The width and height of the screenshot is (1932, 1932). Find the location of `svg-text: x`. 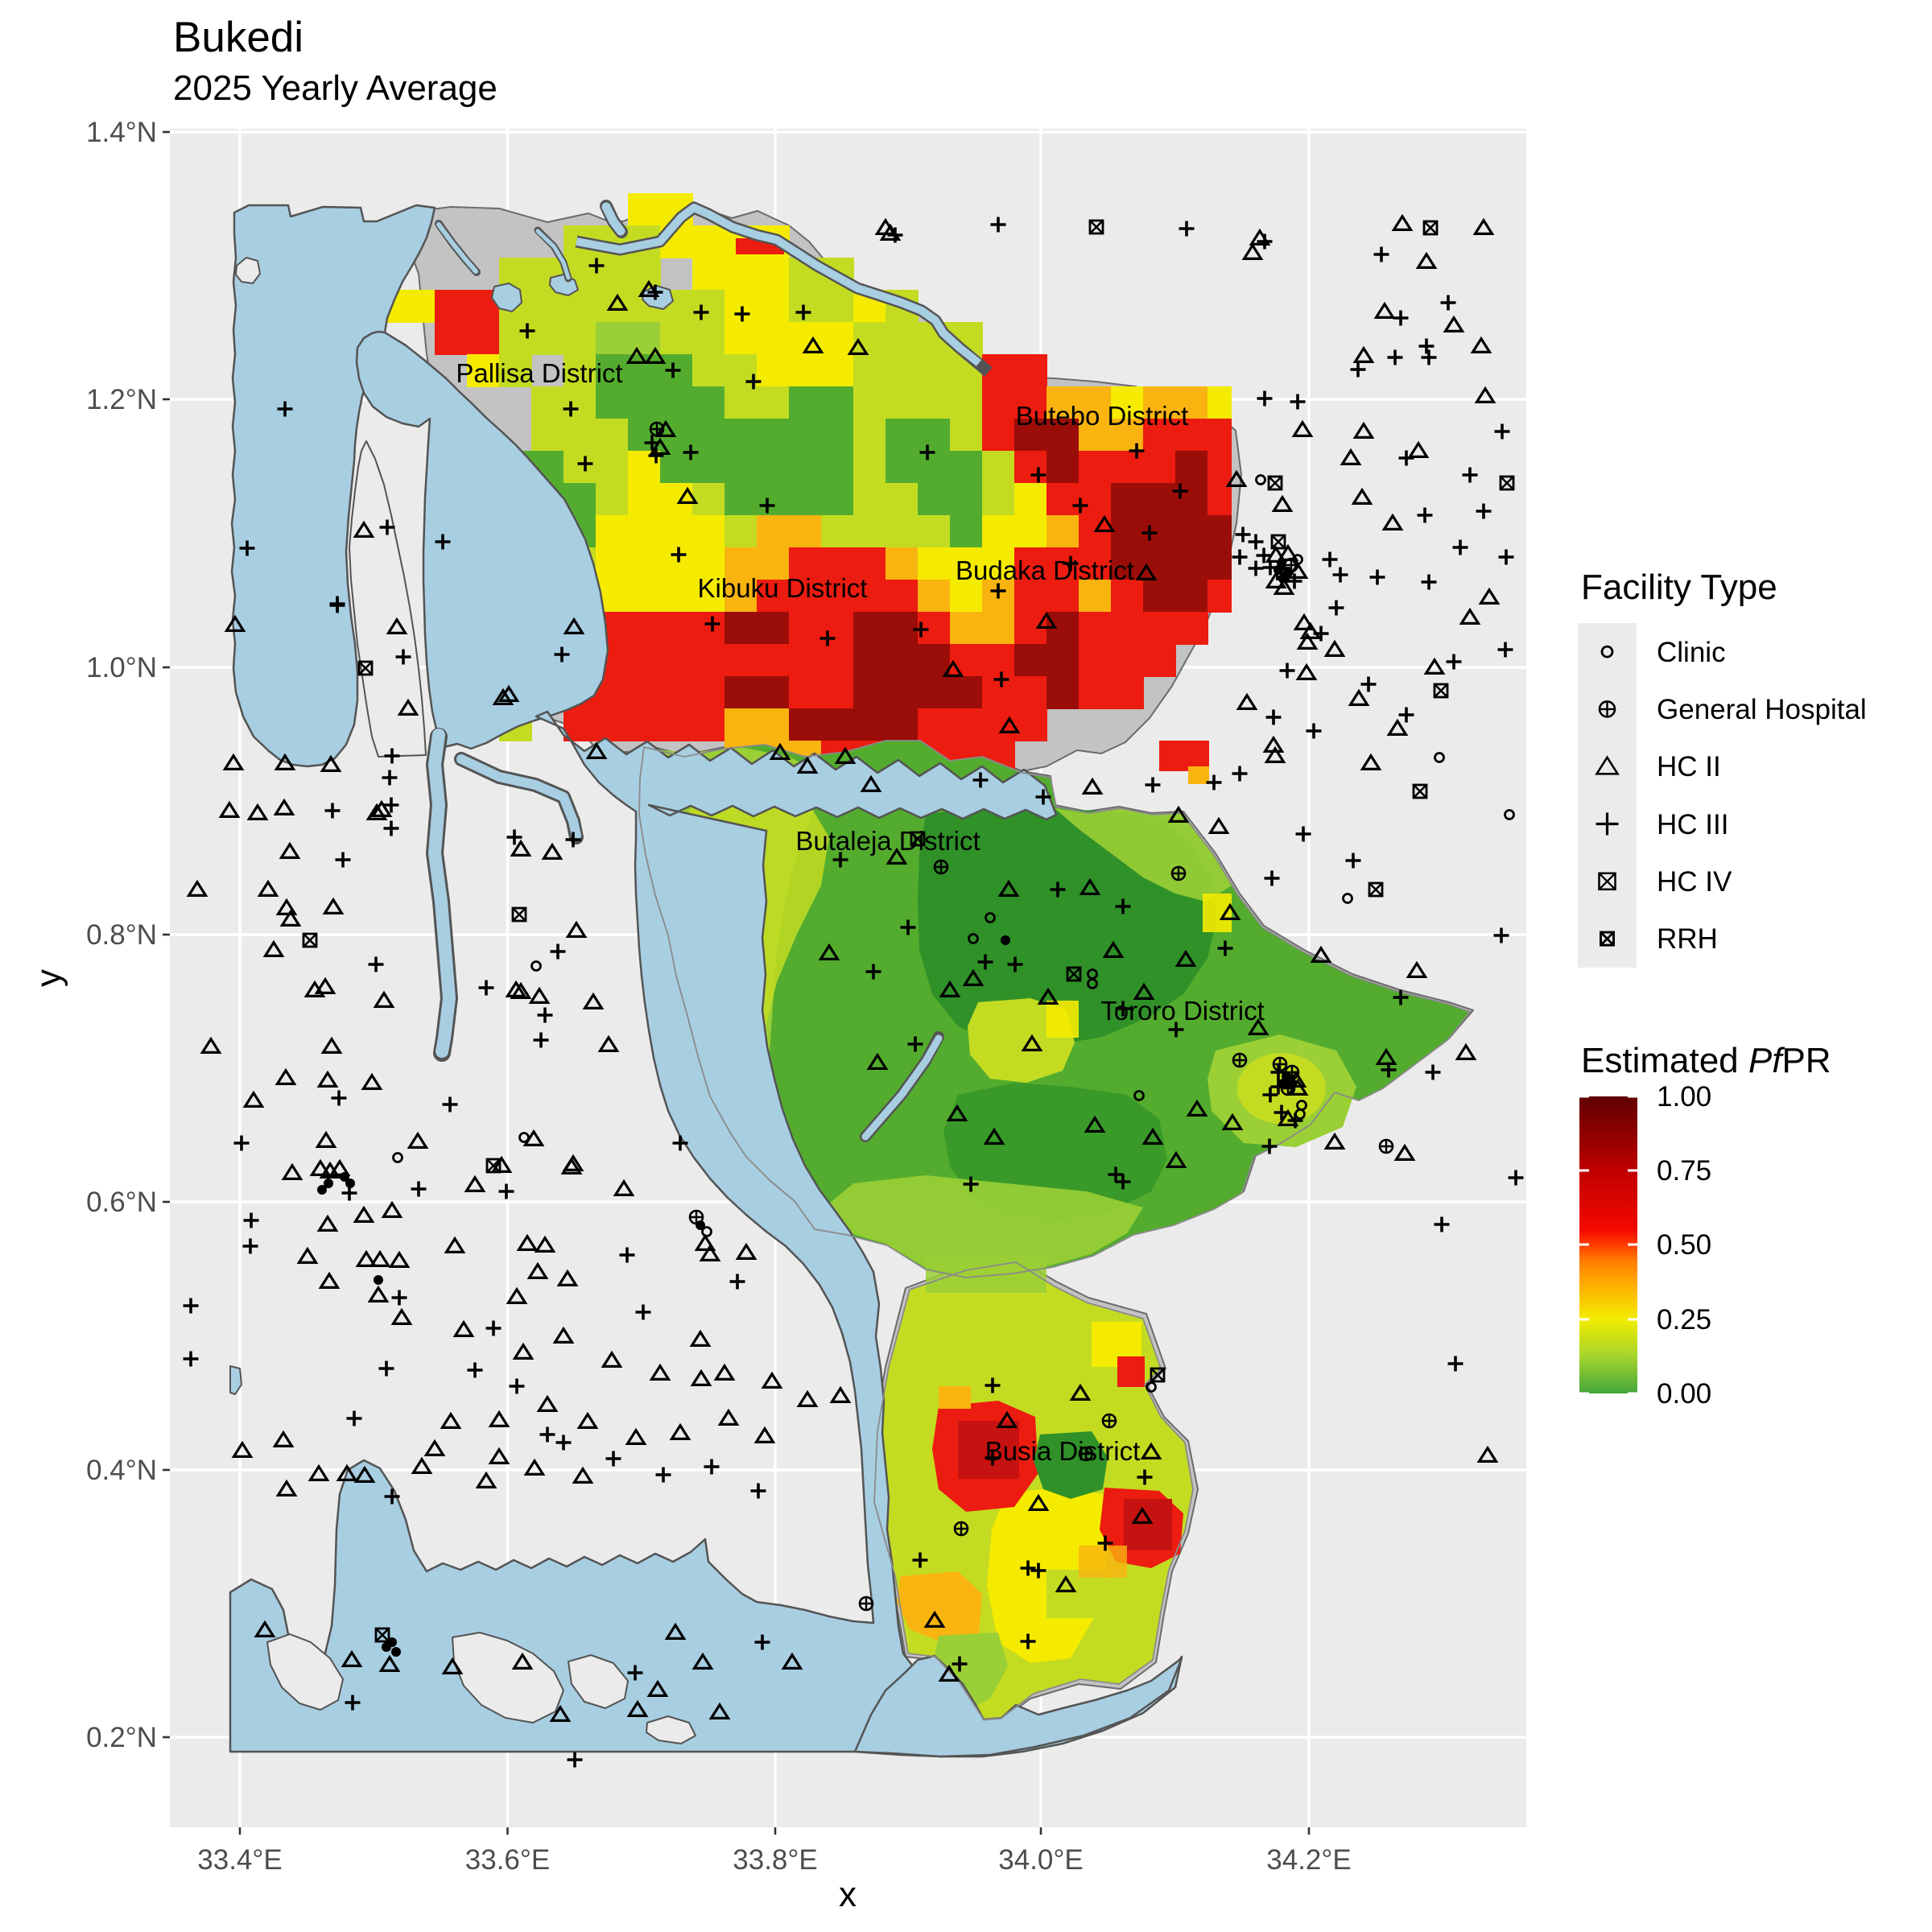

svg-text: x is located at coordinates (848, 1894).